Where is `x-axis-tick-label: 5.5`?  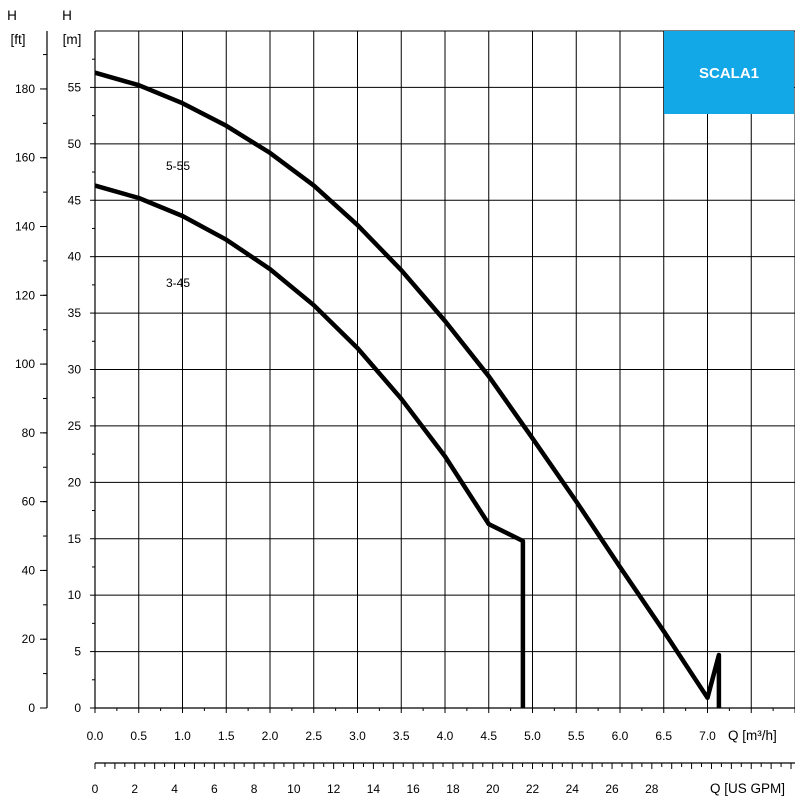 x-axis-tick-label: 5.5 is located at coordinates (576, 736).